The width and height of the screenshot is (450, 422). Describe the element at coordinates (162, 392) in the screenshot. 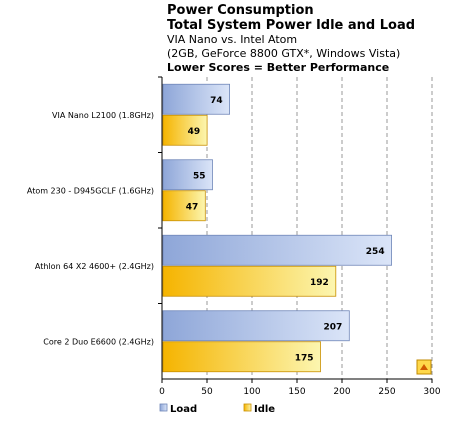

I see `x-tick-label: 0` at that location.